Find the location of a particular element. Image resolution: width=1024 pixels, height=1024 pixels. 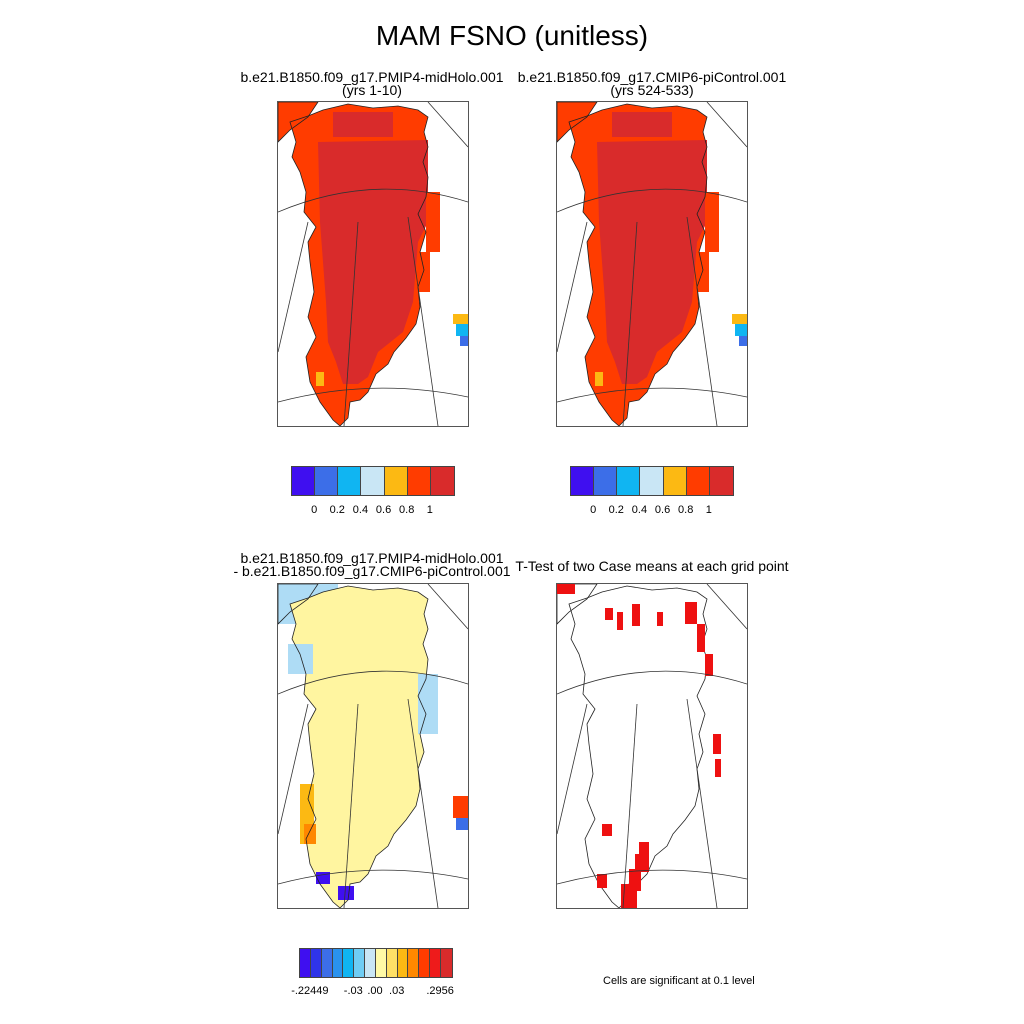

map-midholo is located at coordinates (373, 264).